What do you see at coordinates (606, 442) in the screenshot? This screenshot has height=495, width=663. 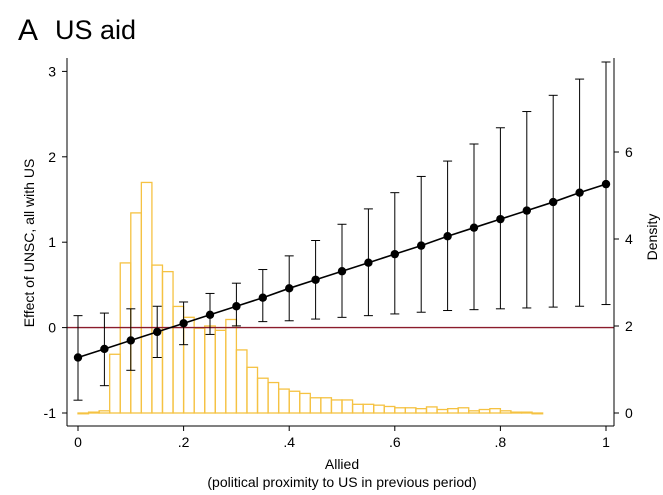 I see `x-tick-label: 1` at bounding box center [606, 442].